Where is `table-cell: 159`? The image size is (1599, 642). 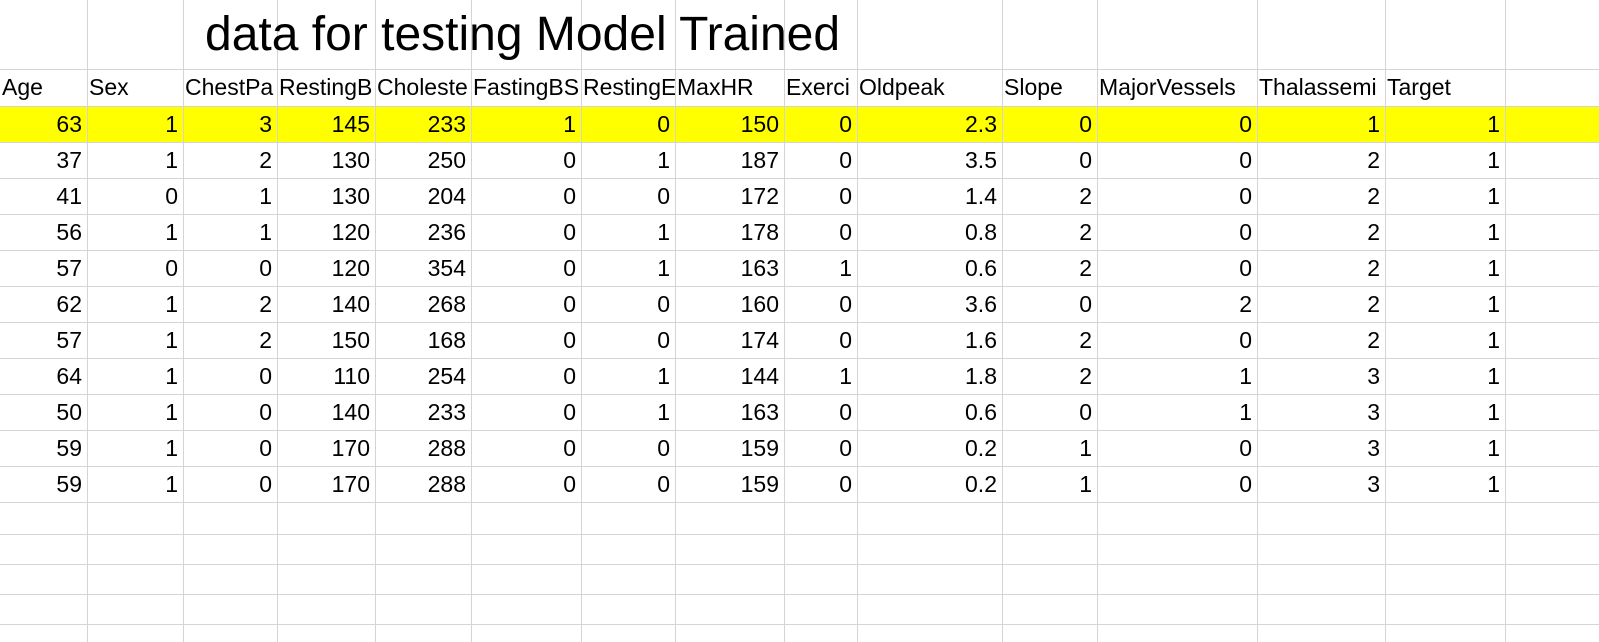
table-cell: 159 is located at coordinates (759, 448).